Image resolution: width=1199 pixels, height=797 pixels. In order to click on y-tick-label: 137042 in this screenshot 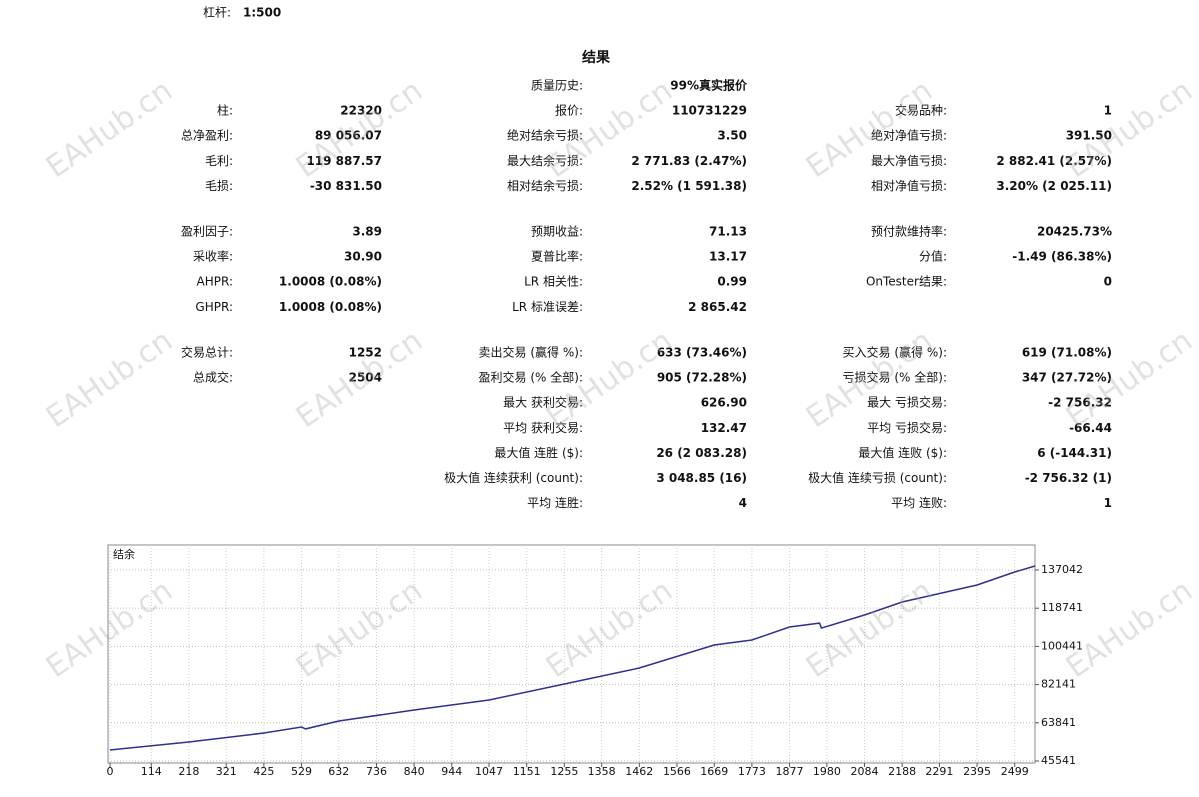, I will do `click(1062, 569)`.